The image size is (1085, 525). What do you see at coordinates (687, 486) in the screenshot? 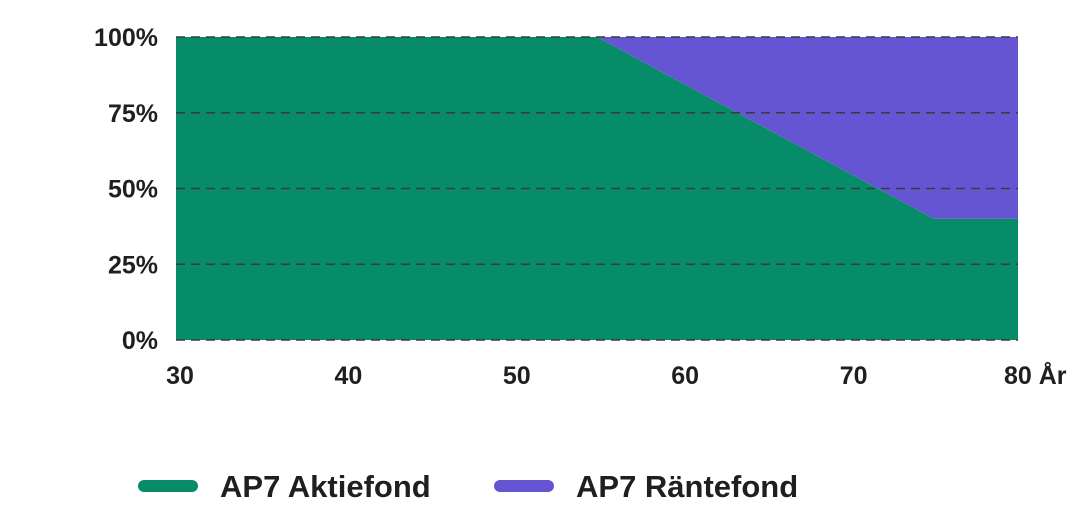
I see `legend-label: AP7 Räntefond` at bounding box center [687, 486].